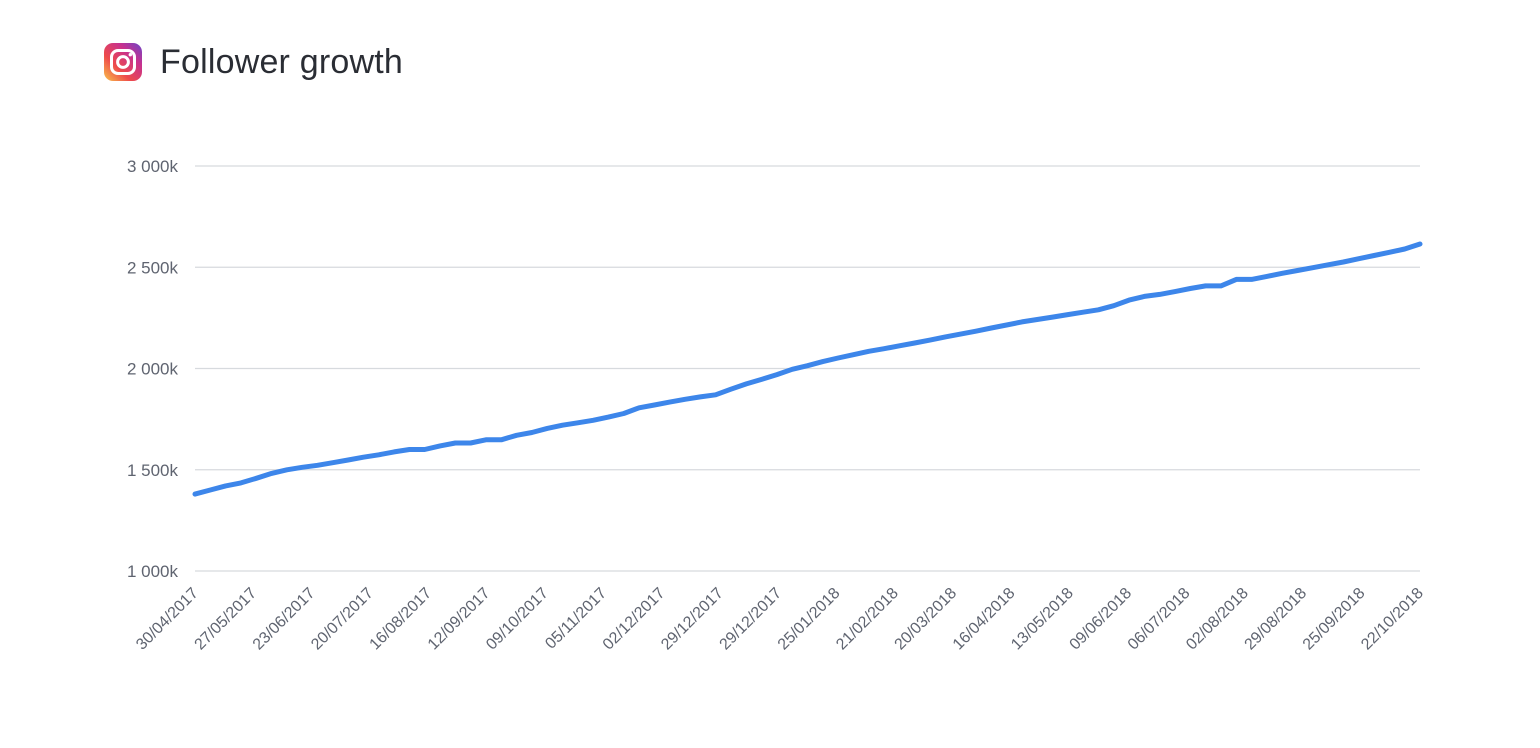  I want to click on chart-header: Follower growth, so click(253, 62).